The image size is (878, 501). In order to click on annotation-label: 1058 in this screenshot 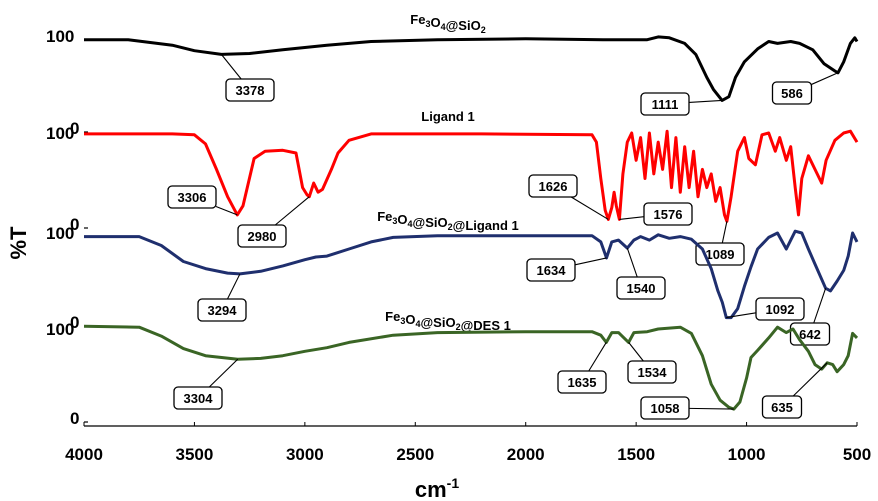, I will do `click(665, 408)`.